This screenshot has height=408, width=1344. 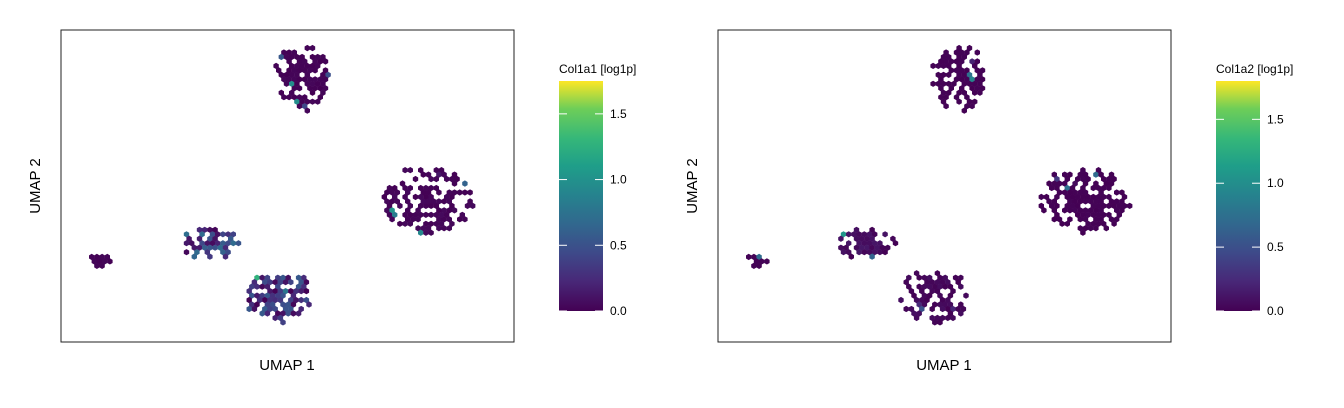 What do you see at coordinates (618, 311) in the screenshot?
I see `colorbar-tick-label: 0.0` at bounding box center [618, 311].